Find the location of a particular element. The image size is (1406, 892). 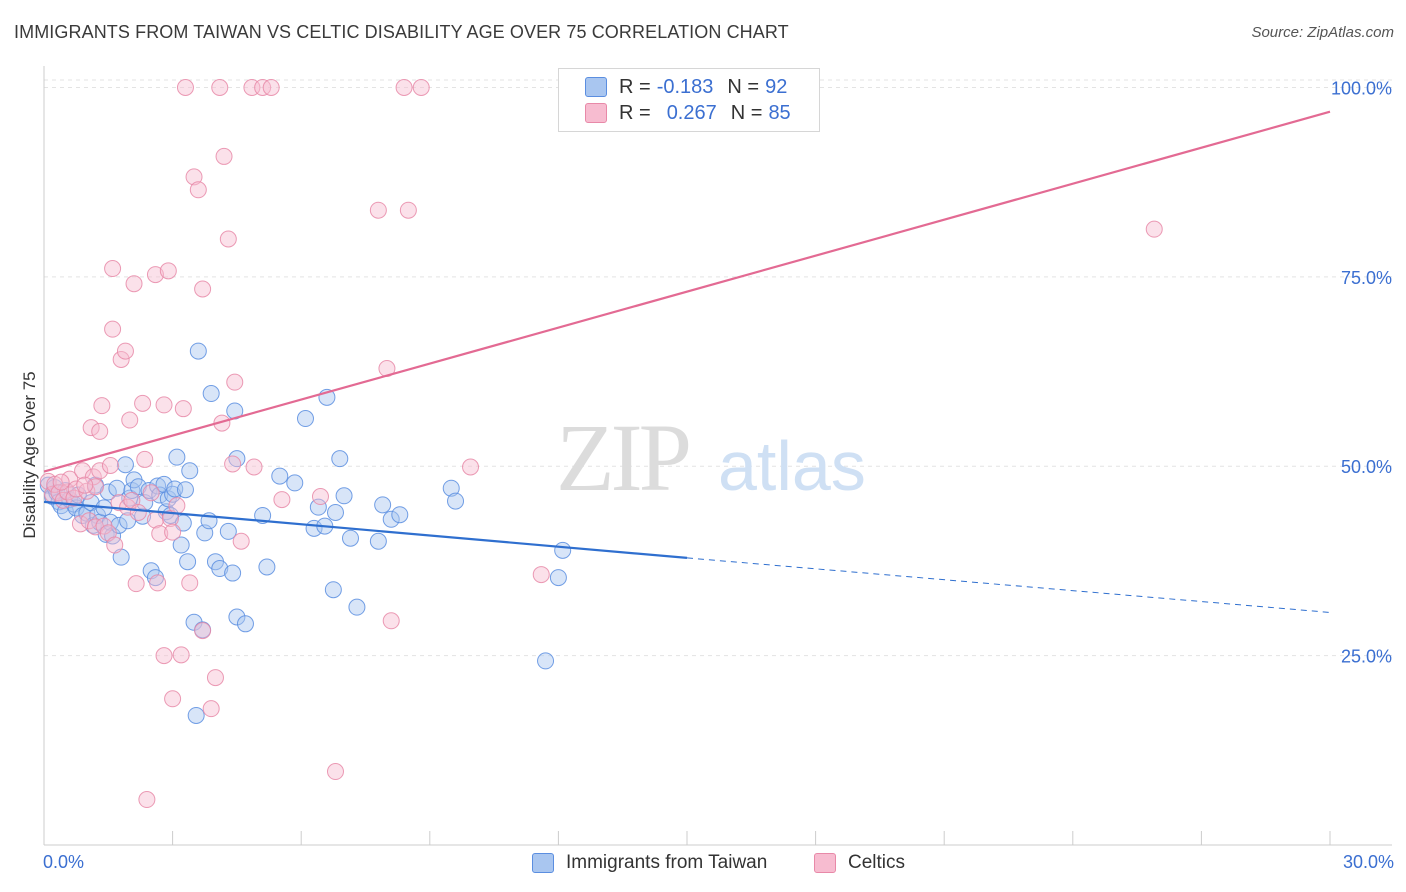

watermark-zip: ZIP is located at coordinates (622, 457).